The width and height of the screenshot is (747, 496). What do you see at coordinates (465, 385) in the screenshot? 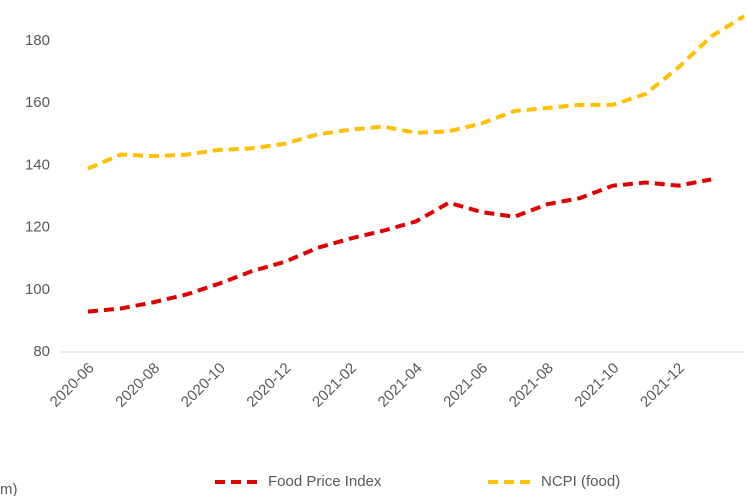
I see `x-tick-label: 2021-06` at bounding box center [465, 385].